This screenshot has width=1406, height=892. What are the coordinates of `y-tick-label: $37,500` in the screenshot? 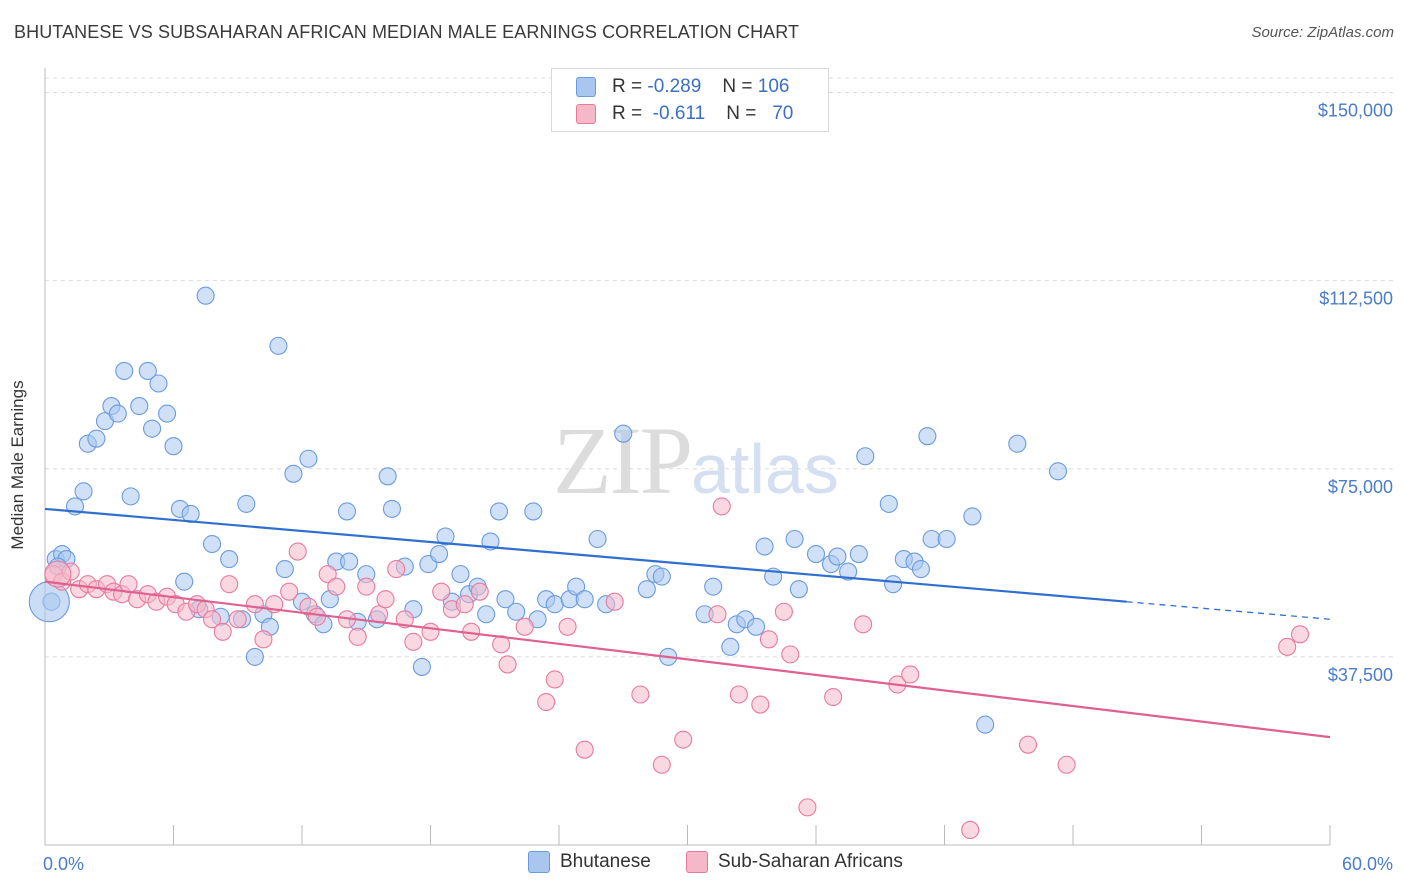 It's located at (1360, 675).